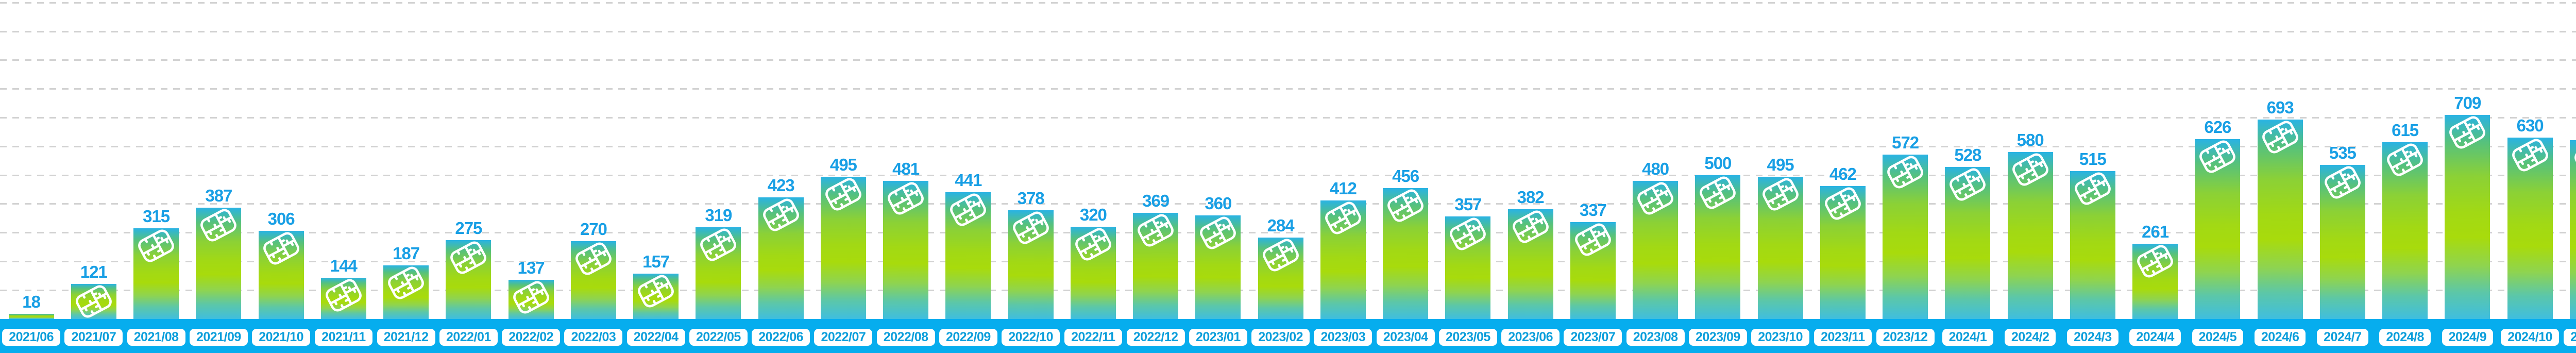 The width and height of the screenshot is (2576, 353). I want to click on x-axis-slot: 2023/06, so click(1530, 336).